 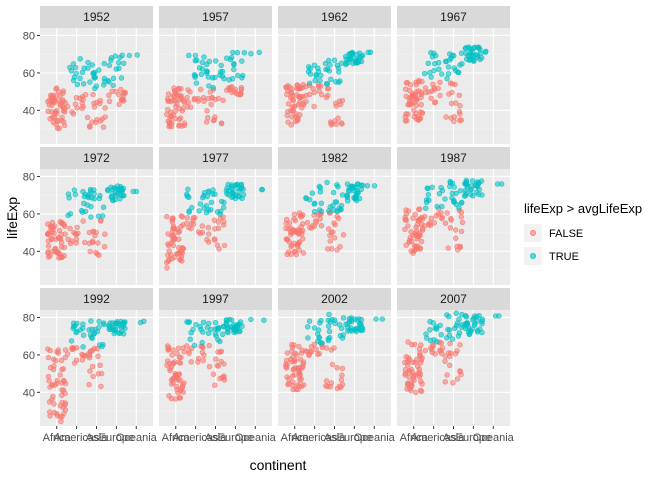 I want to click on legend-item-true: TRUE, so click(x=551, y=256).